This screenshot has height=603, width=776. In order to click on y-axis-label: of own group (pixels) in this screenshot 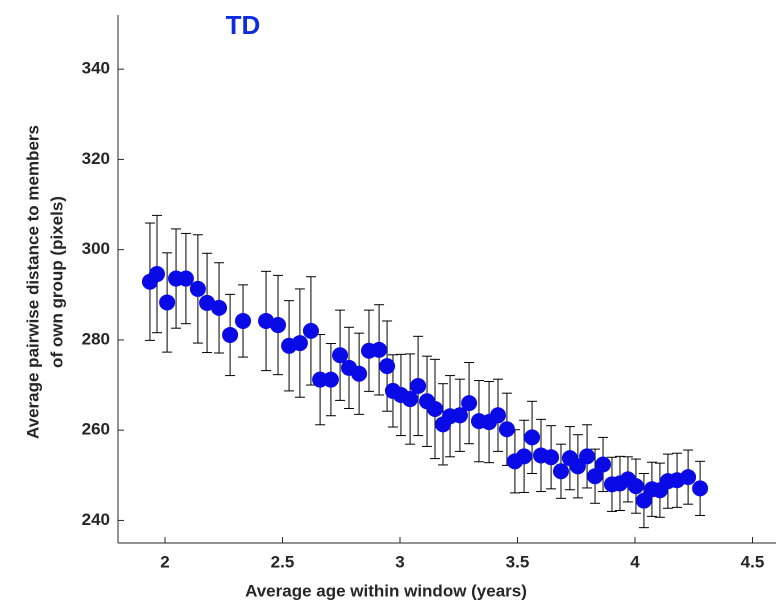, I will do `click(56, 282)`.